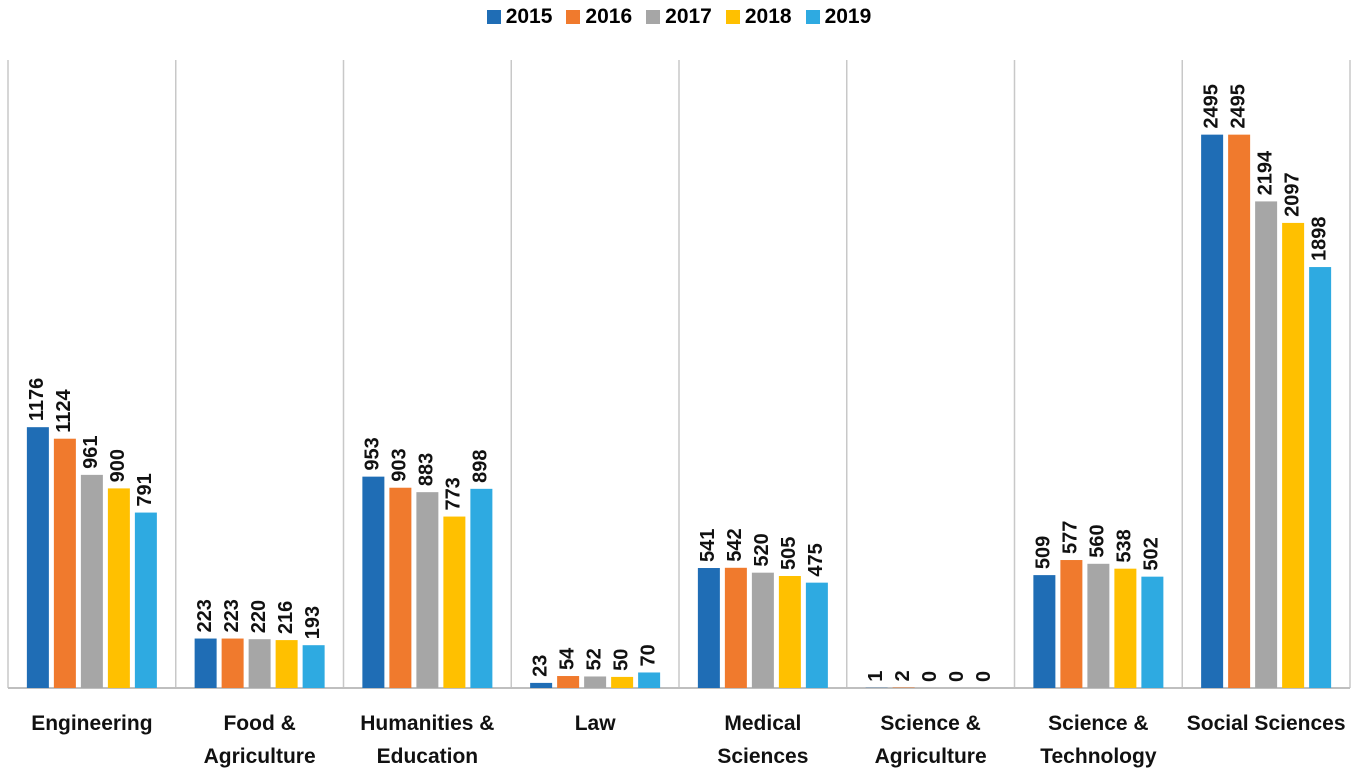 The image size is (1358, 773). Describe the element at coordinates (708, 545) in the screenshot. I see `data-label: 541` at that location.